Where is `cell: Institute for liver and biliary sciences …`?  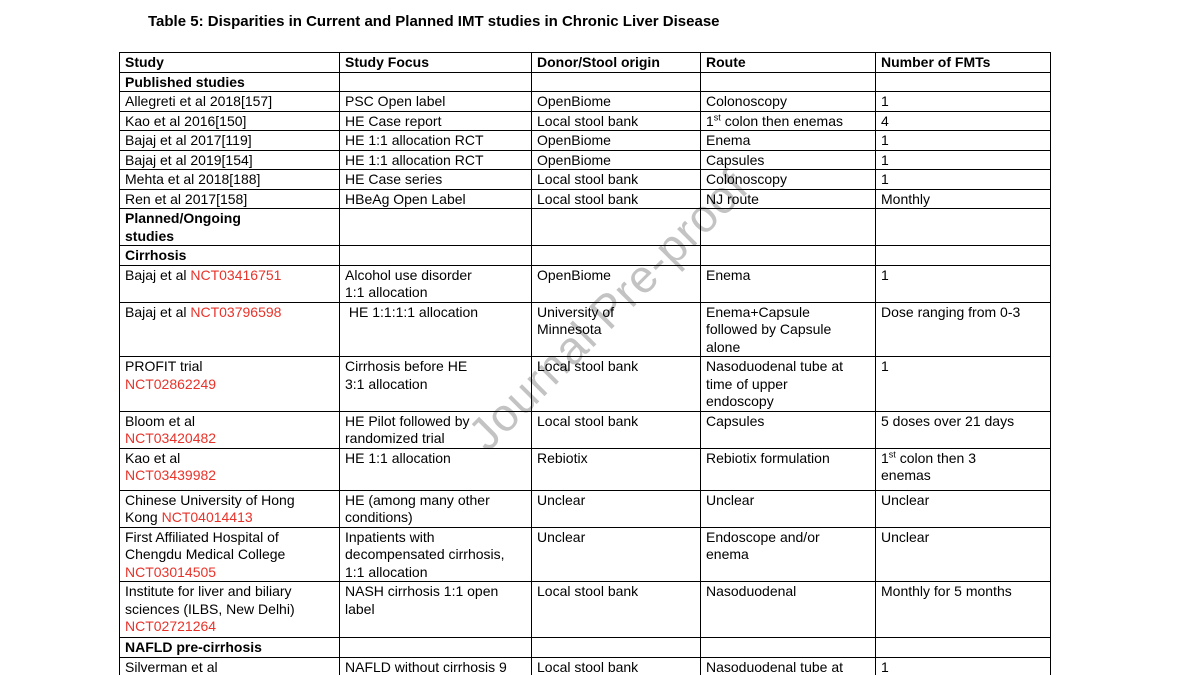 cell: Institute for liver and biliary sciences … is located at coordinates (230, 610).